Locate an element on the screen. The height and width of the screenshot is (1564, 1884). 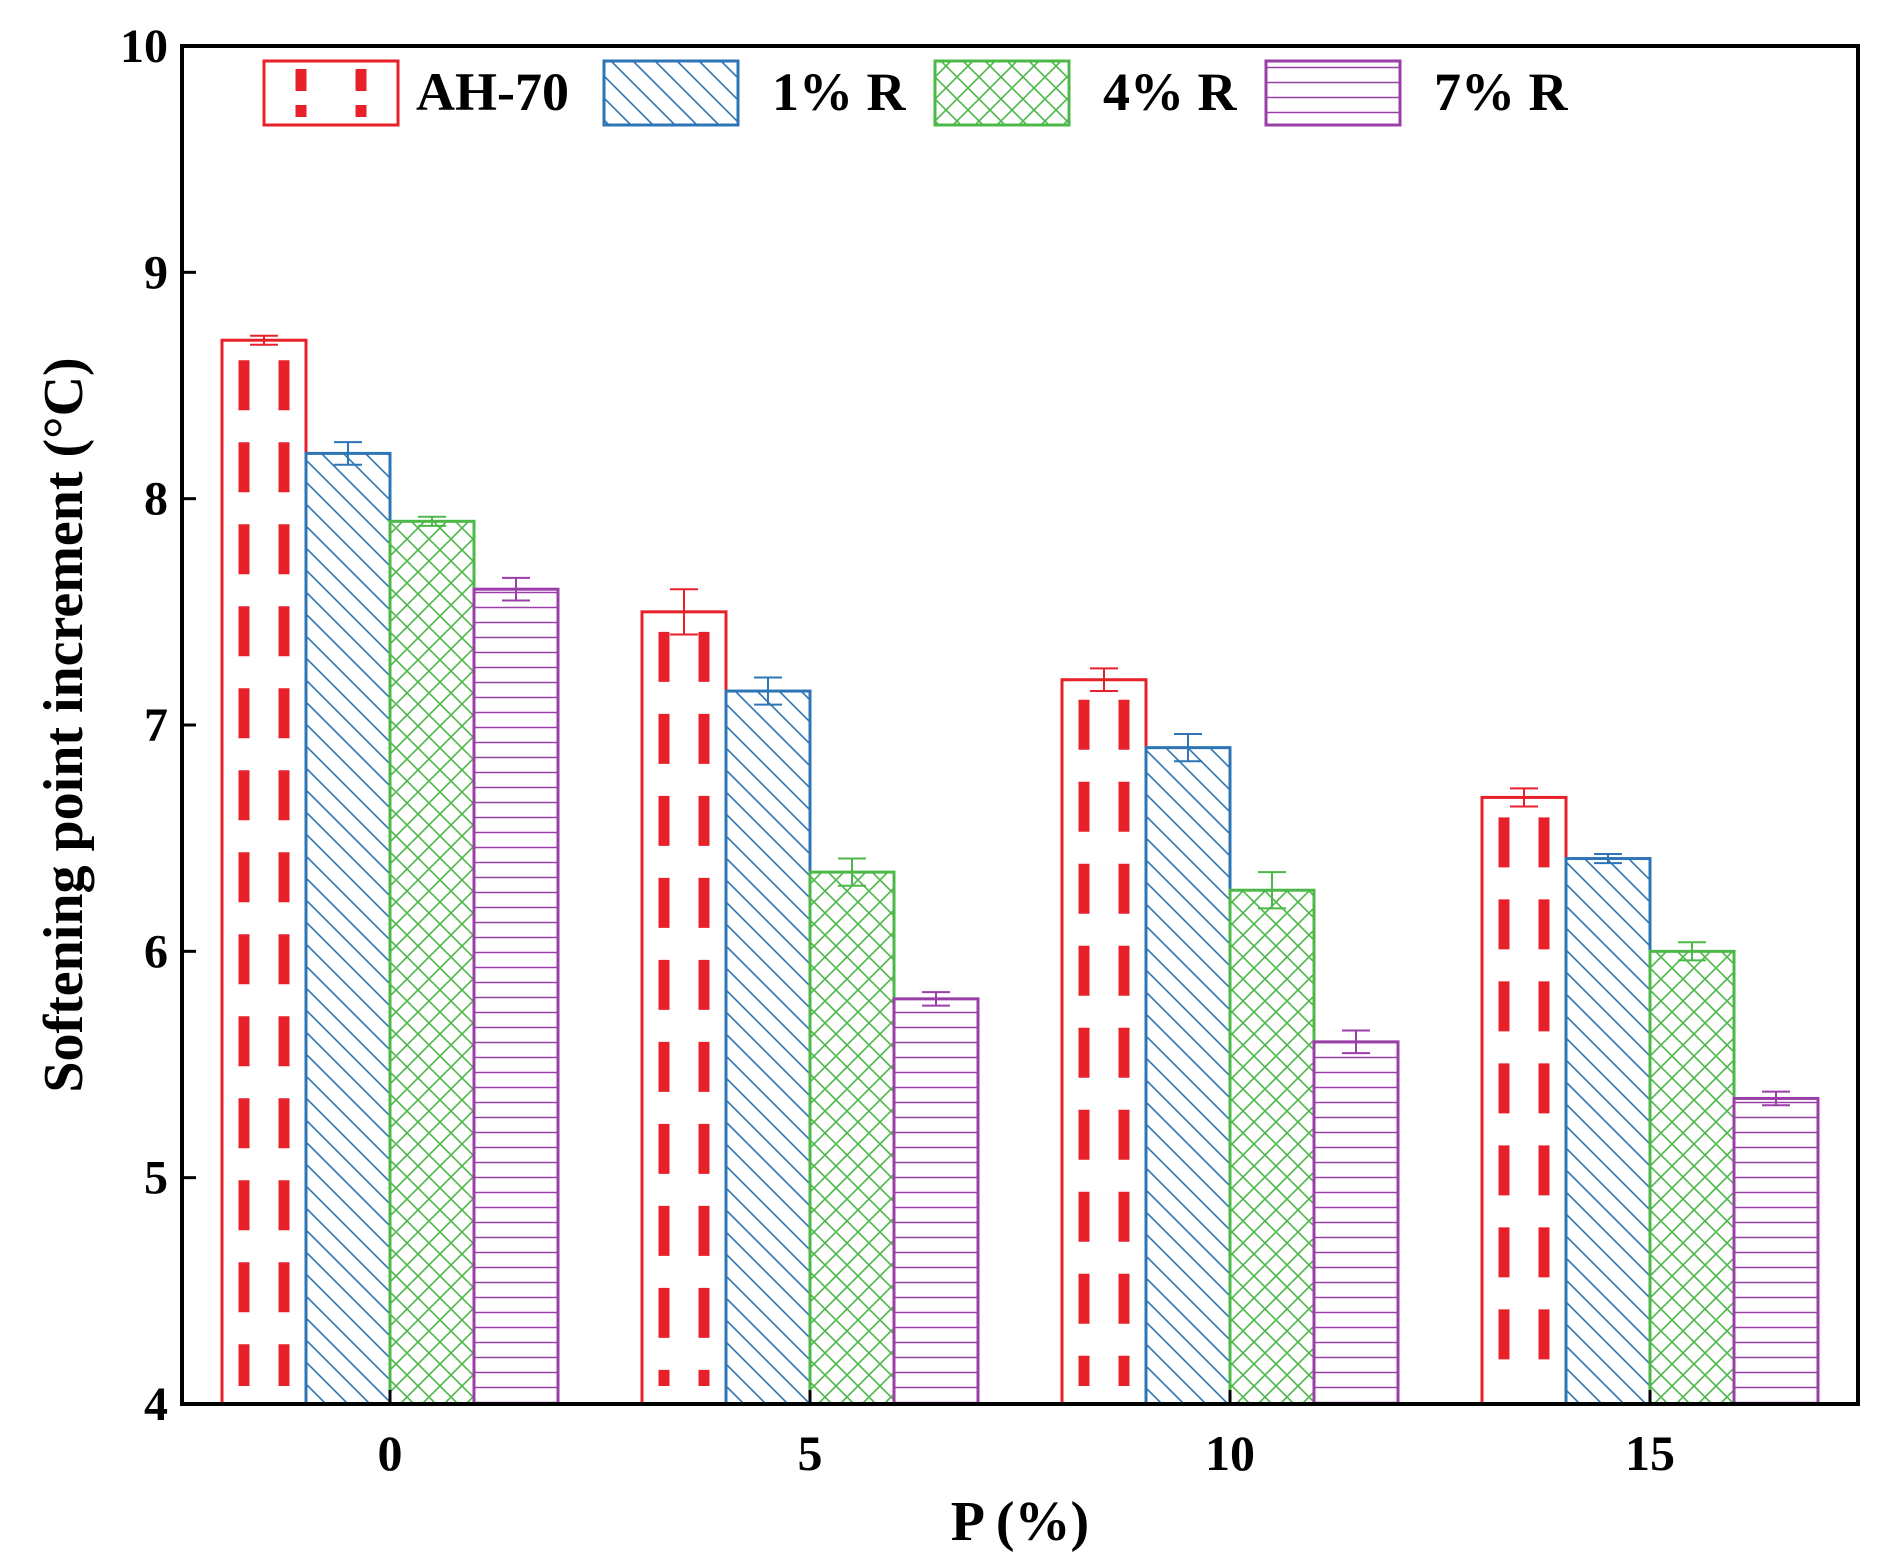
bar-1-r-p0 is located at coordinates (348, 928).